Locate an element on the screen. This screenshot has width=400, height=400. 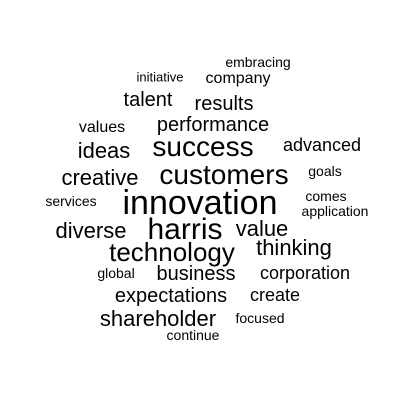
word-results: results is located at coordinates (224, 104).